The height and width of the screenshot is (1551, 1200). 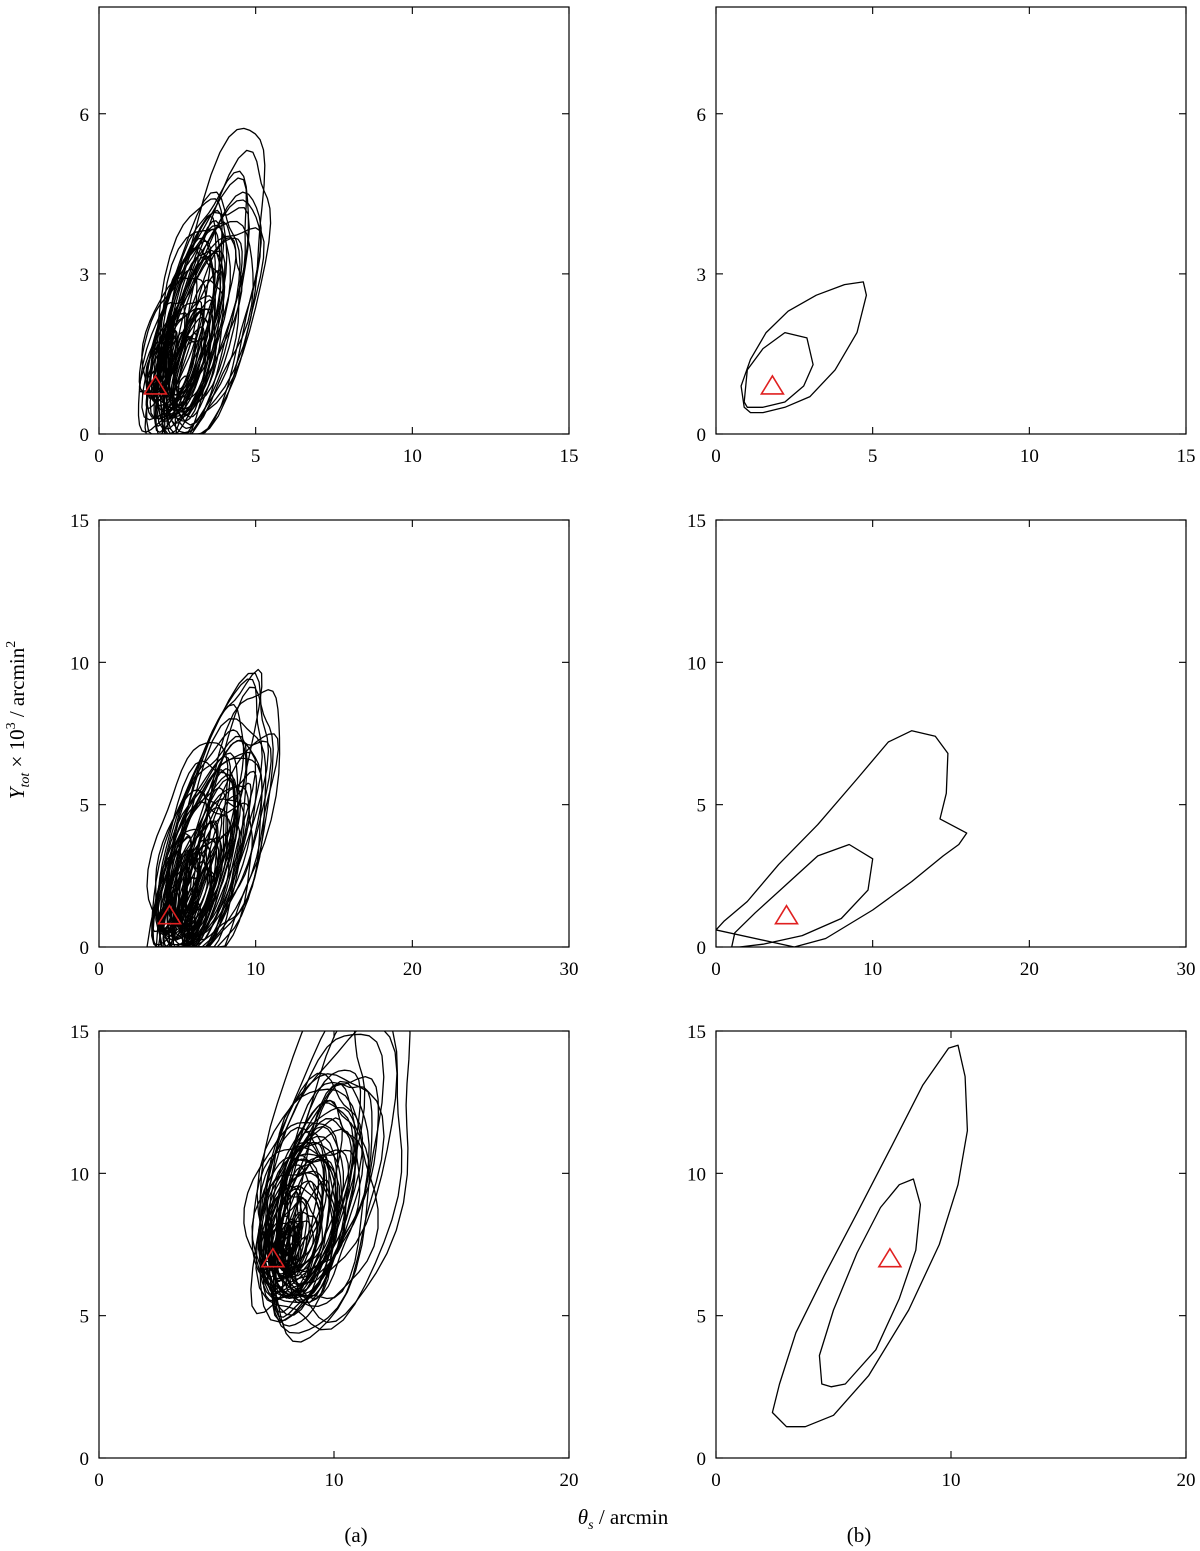 I want to click on x-tick-label: 5, so click(x=256, y=456).